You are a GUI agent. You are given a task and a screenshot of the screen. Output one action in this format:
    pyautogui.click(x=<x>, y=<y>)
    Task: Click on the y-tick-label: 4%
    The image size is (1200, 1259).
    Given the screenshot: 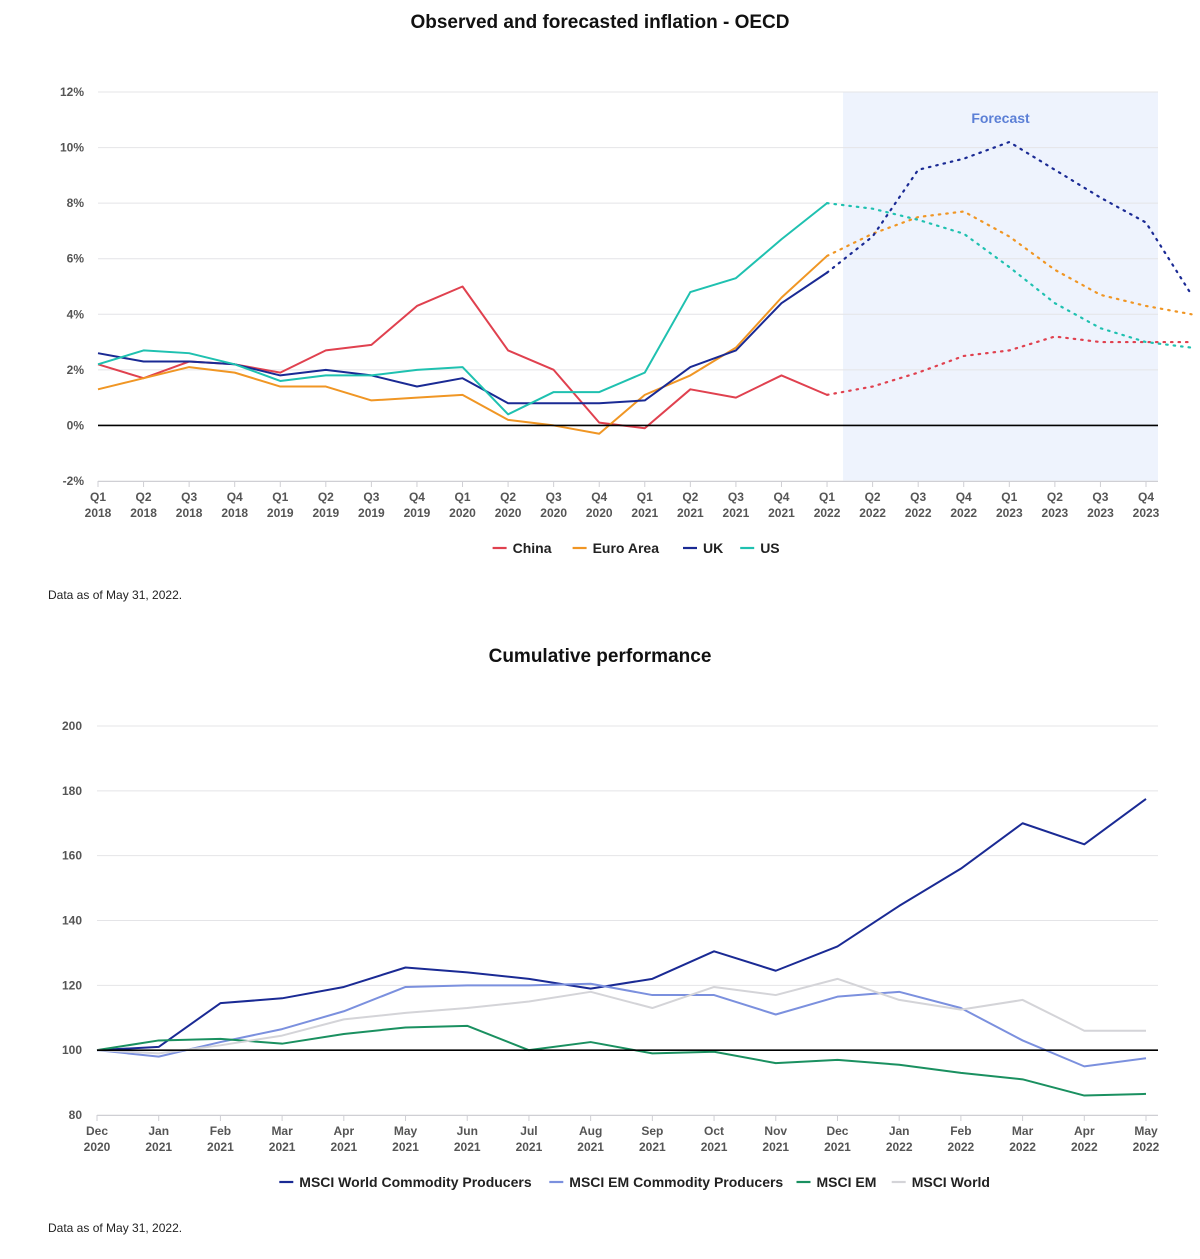 What is the action you would take?
    pyautogui.click(x=76, y=314)
    